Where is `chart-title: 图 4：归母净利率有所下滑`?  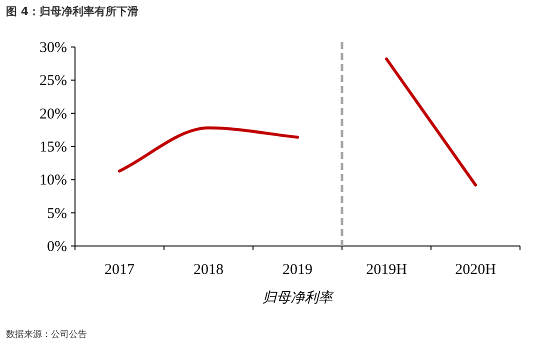
chart-title: 图 4：归母净利率有所下滑 is located at coordinates (72, 11).